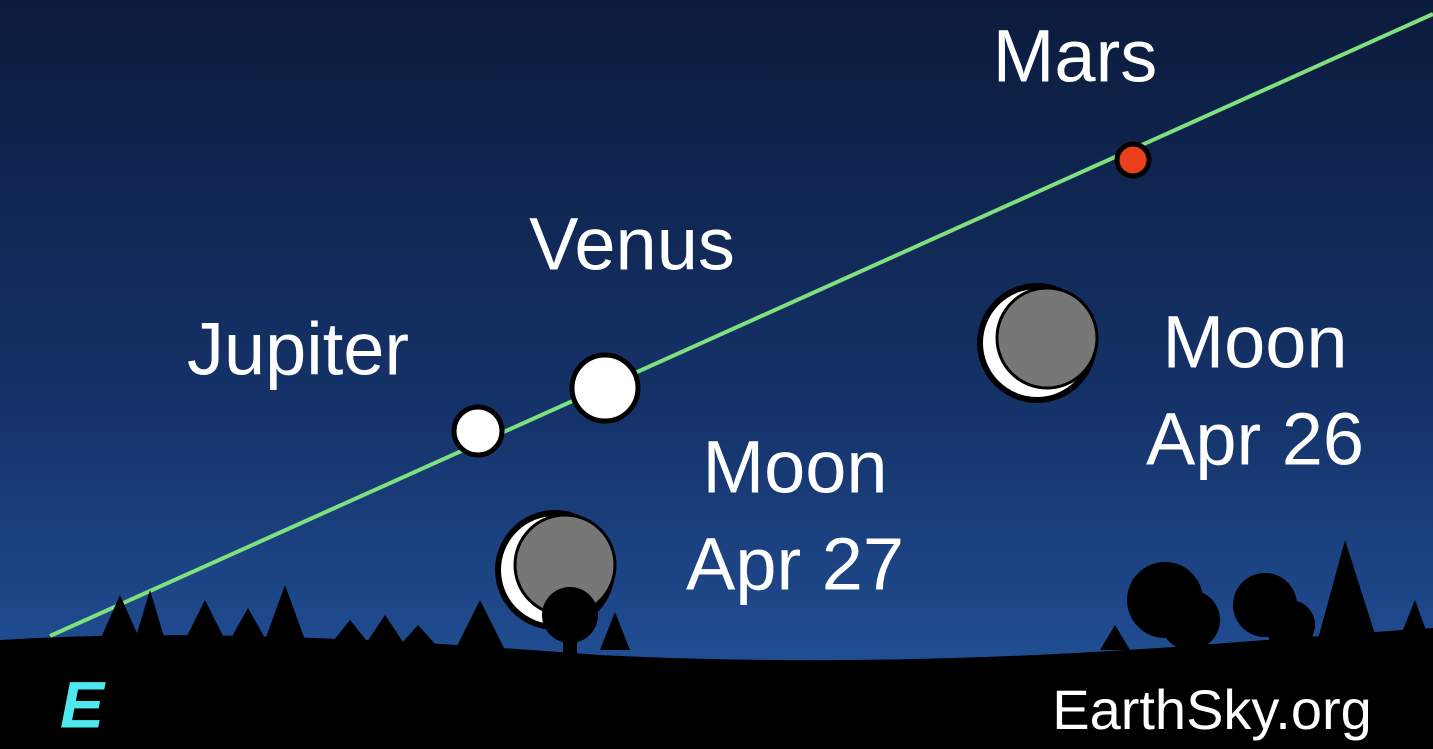 The image size is (1433, 749). Describe the element at coordinates (605, 388) in the screenshot. I see `venus` at that location.